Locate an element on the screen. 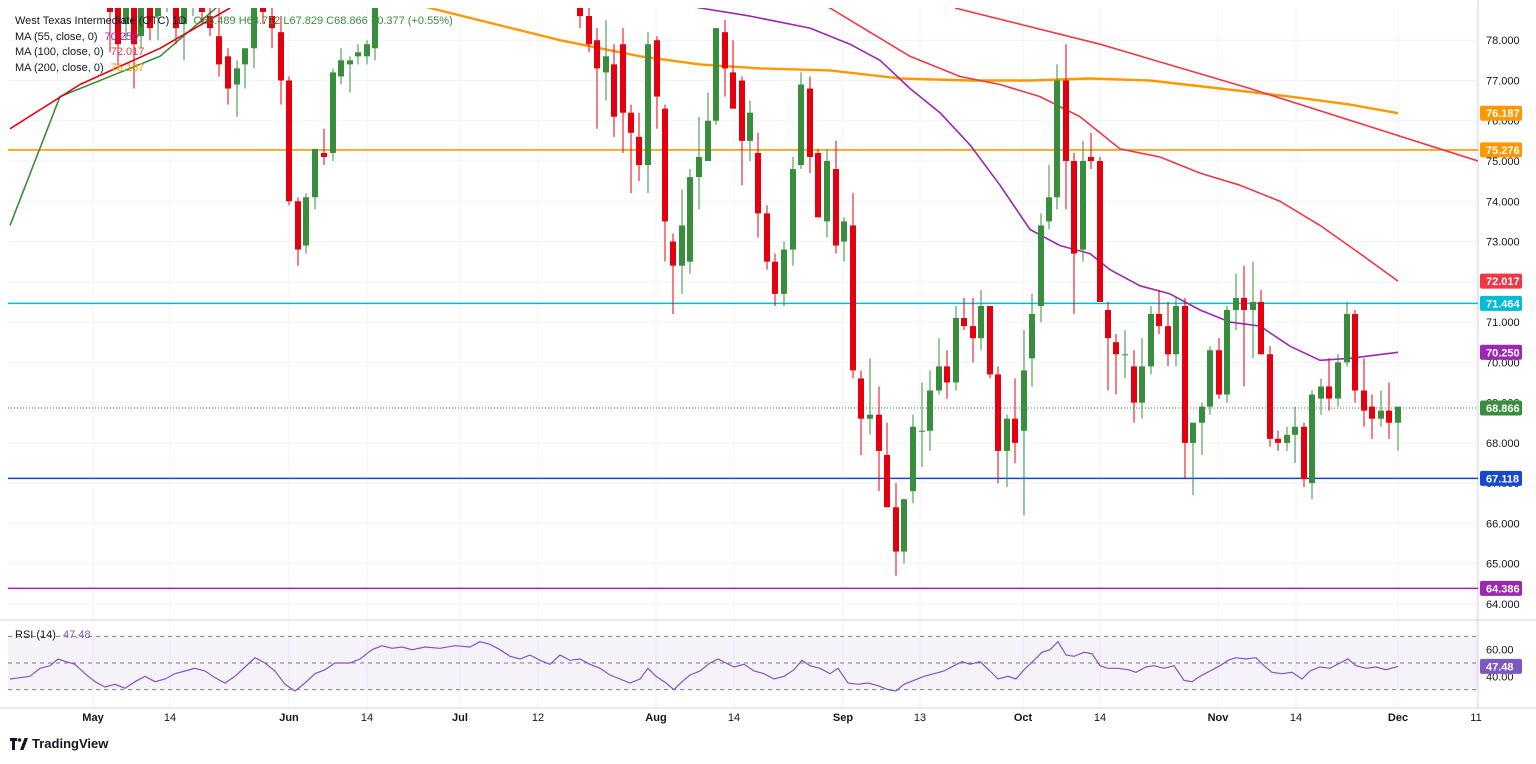 The width and height of the screenshot is (1536, 764). time-tick-label: Jul is located at coordinates (460, 718).